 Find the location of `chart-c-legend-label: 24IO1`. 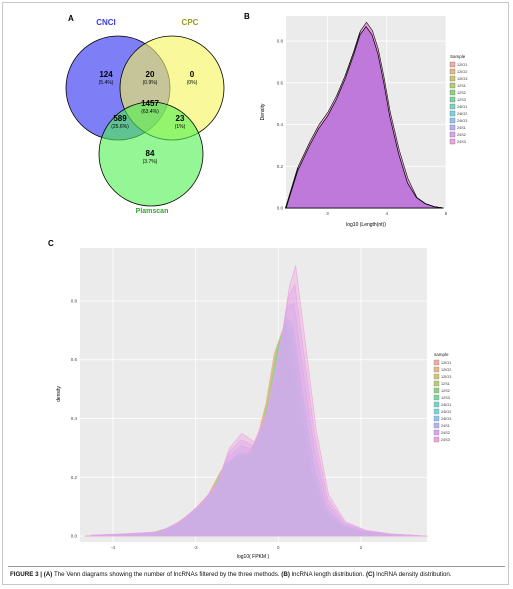

chart-c-legend-label: 24IO1 is located at coordinates (446, 405).